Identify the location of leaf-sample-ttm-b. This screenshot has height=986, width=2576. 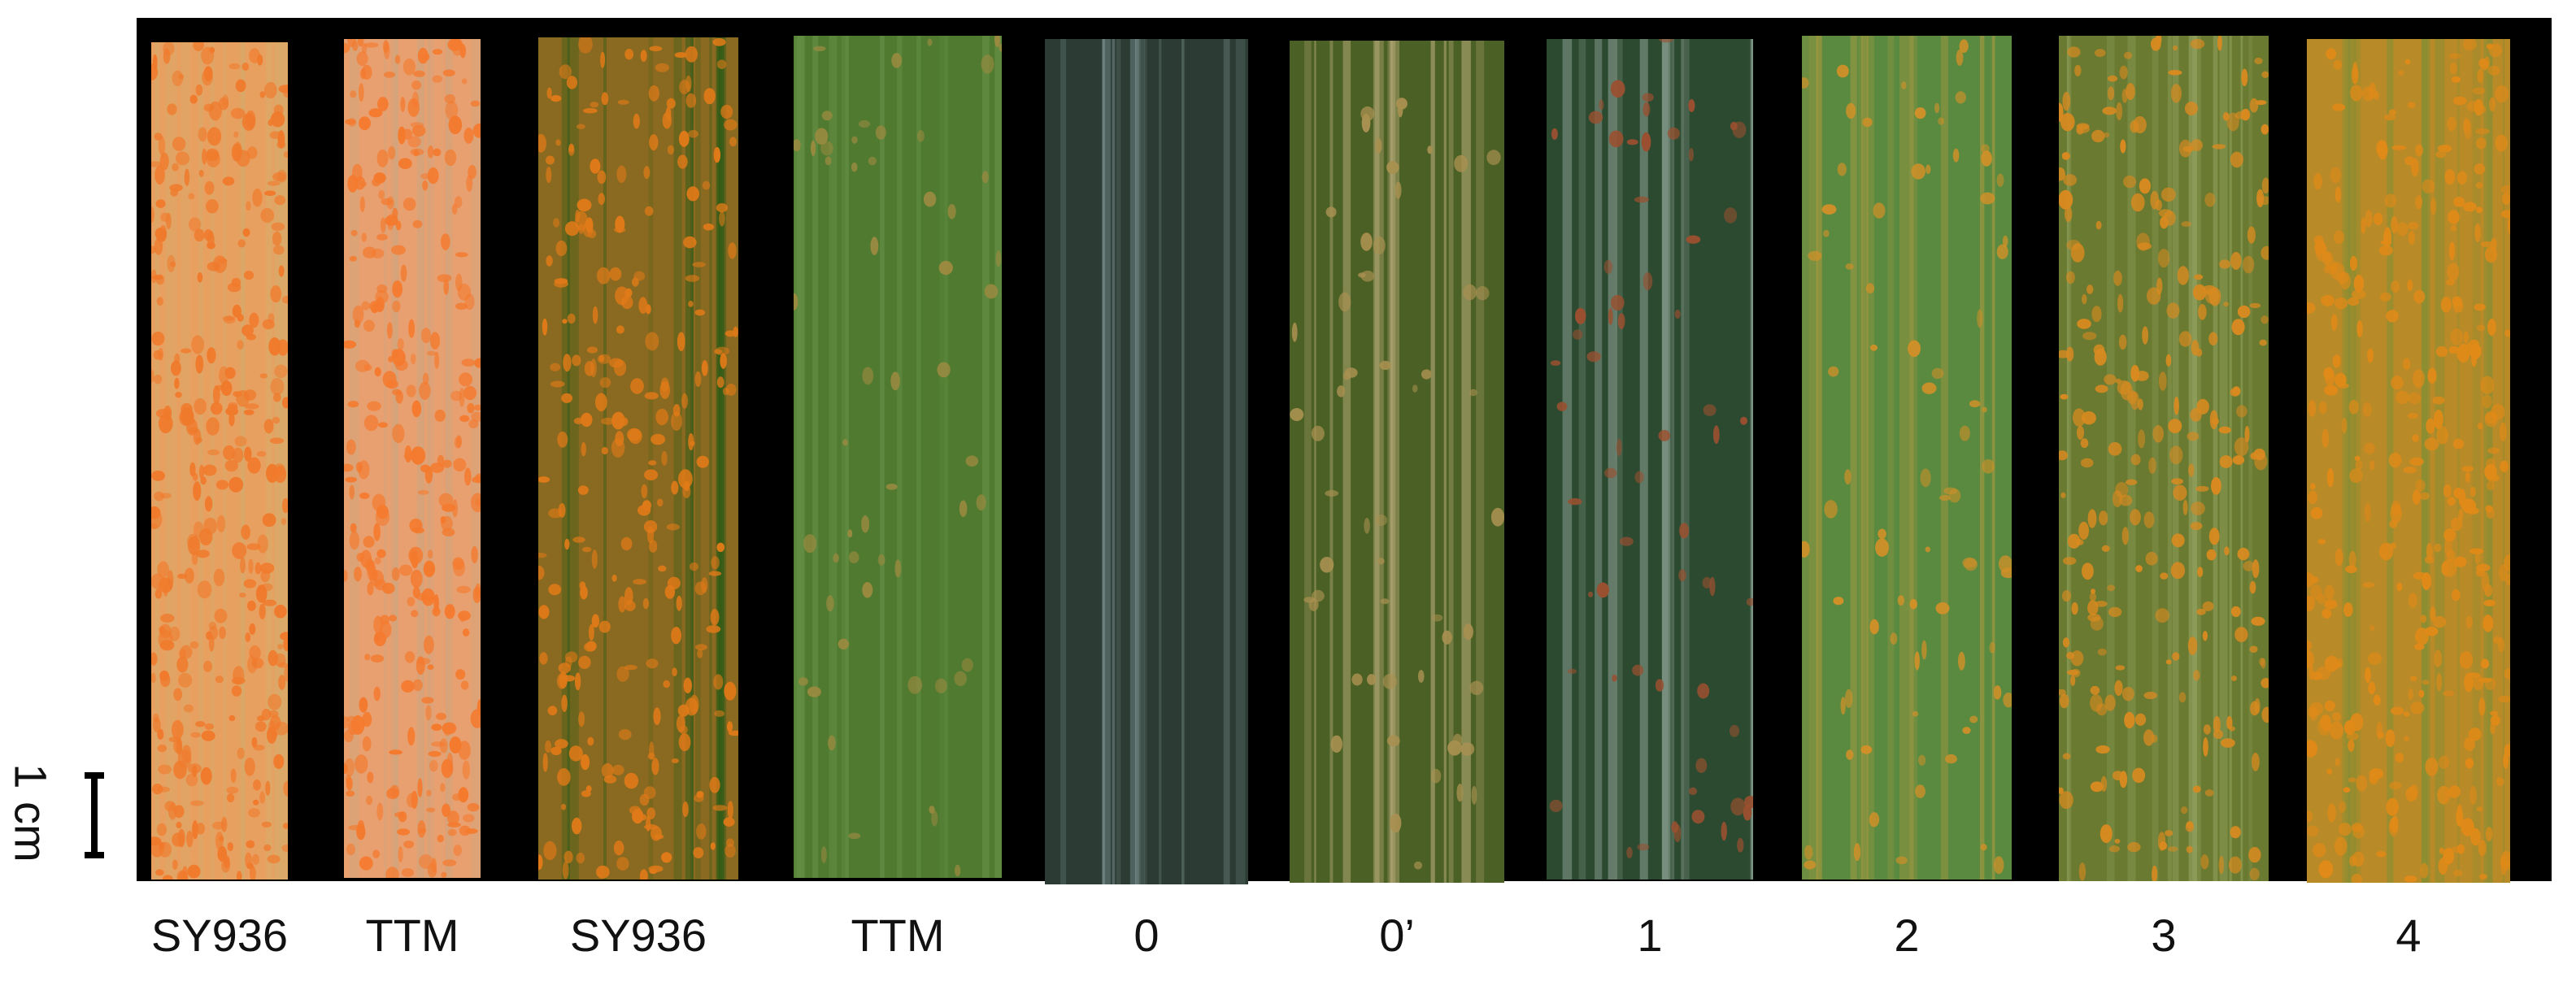
(898, 457).